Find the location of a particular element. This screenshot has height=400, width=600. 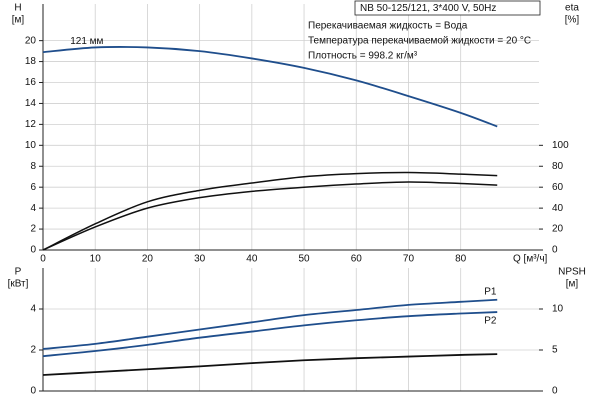

y2-tick-label: 60 is located at coordinates (558, 187).